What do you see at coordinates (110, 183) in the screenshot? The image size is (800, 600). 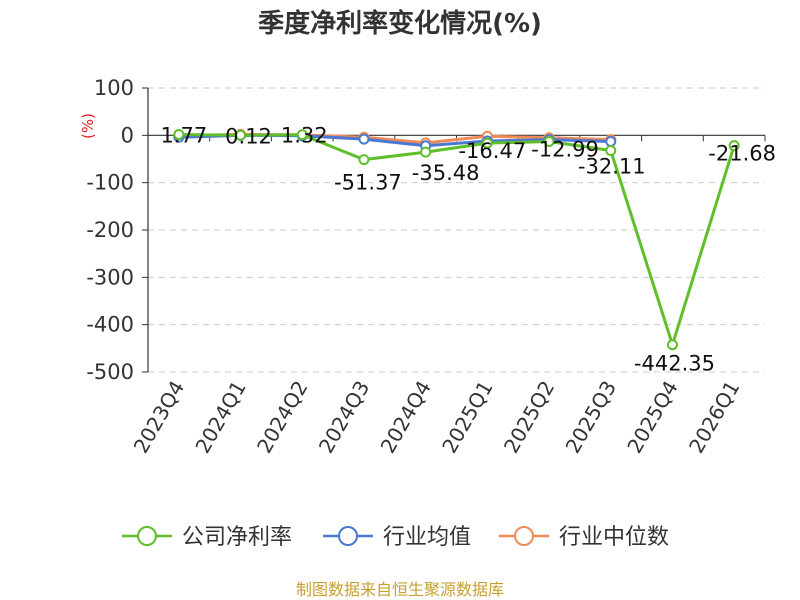 I see `y-tick-label: -100` at bounding box center [110, 183].